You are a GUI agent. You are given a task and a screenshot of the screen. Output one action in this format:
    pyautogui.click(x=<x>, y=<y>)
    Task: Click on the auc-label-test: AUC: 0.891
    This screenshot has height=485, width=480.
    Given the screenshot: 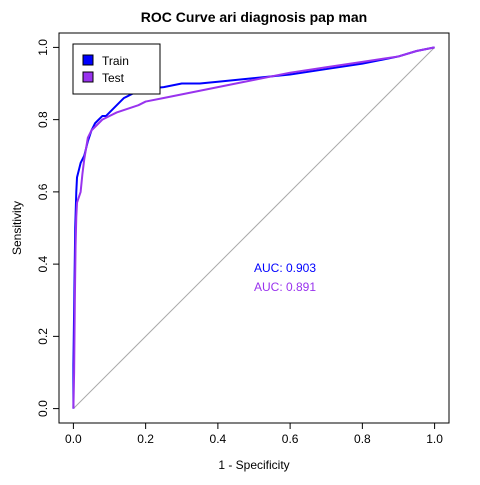 What is the action you would take?
    pyautogui.click(x=285, y=287)
    